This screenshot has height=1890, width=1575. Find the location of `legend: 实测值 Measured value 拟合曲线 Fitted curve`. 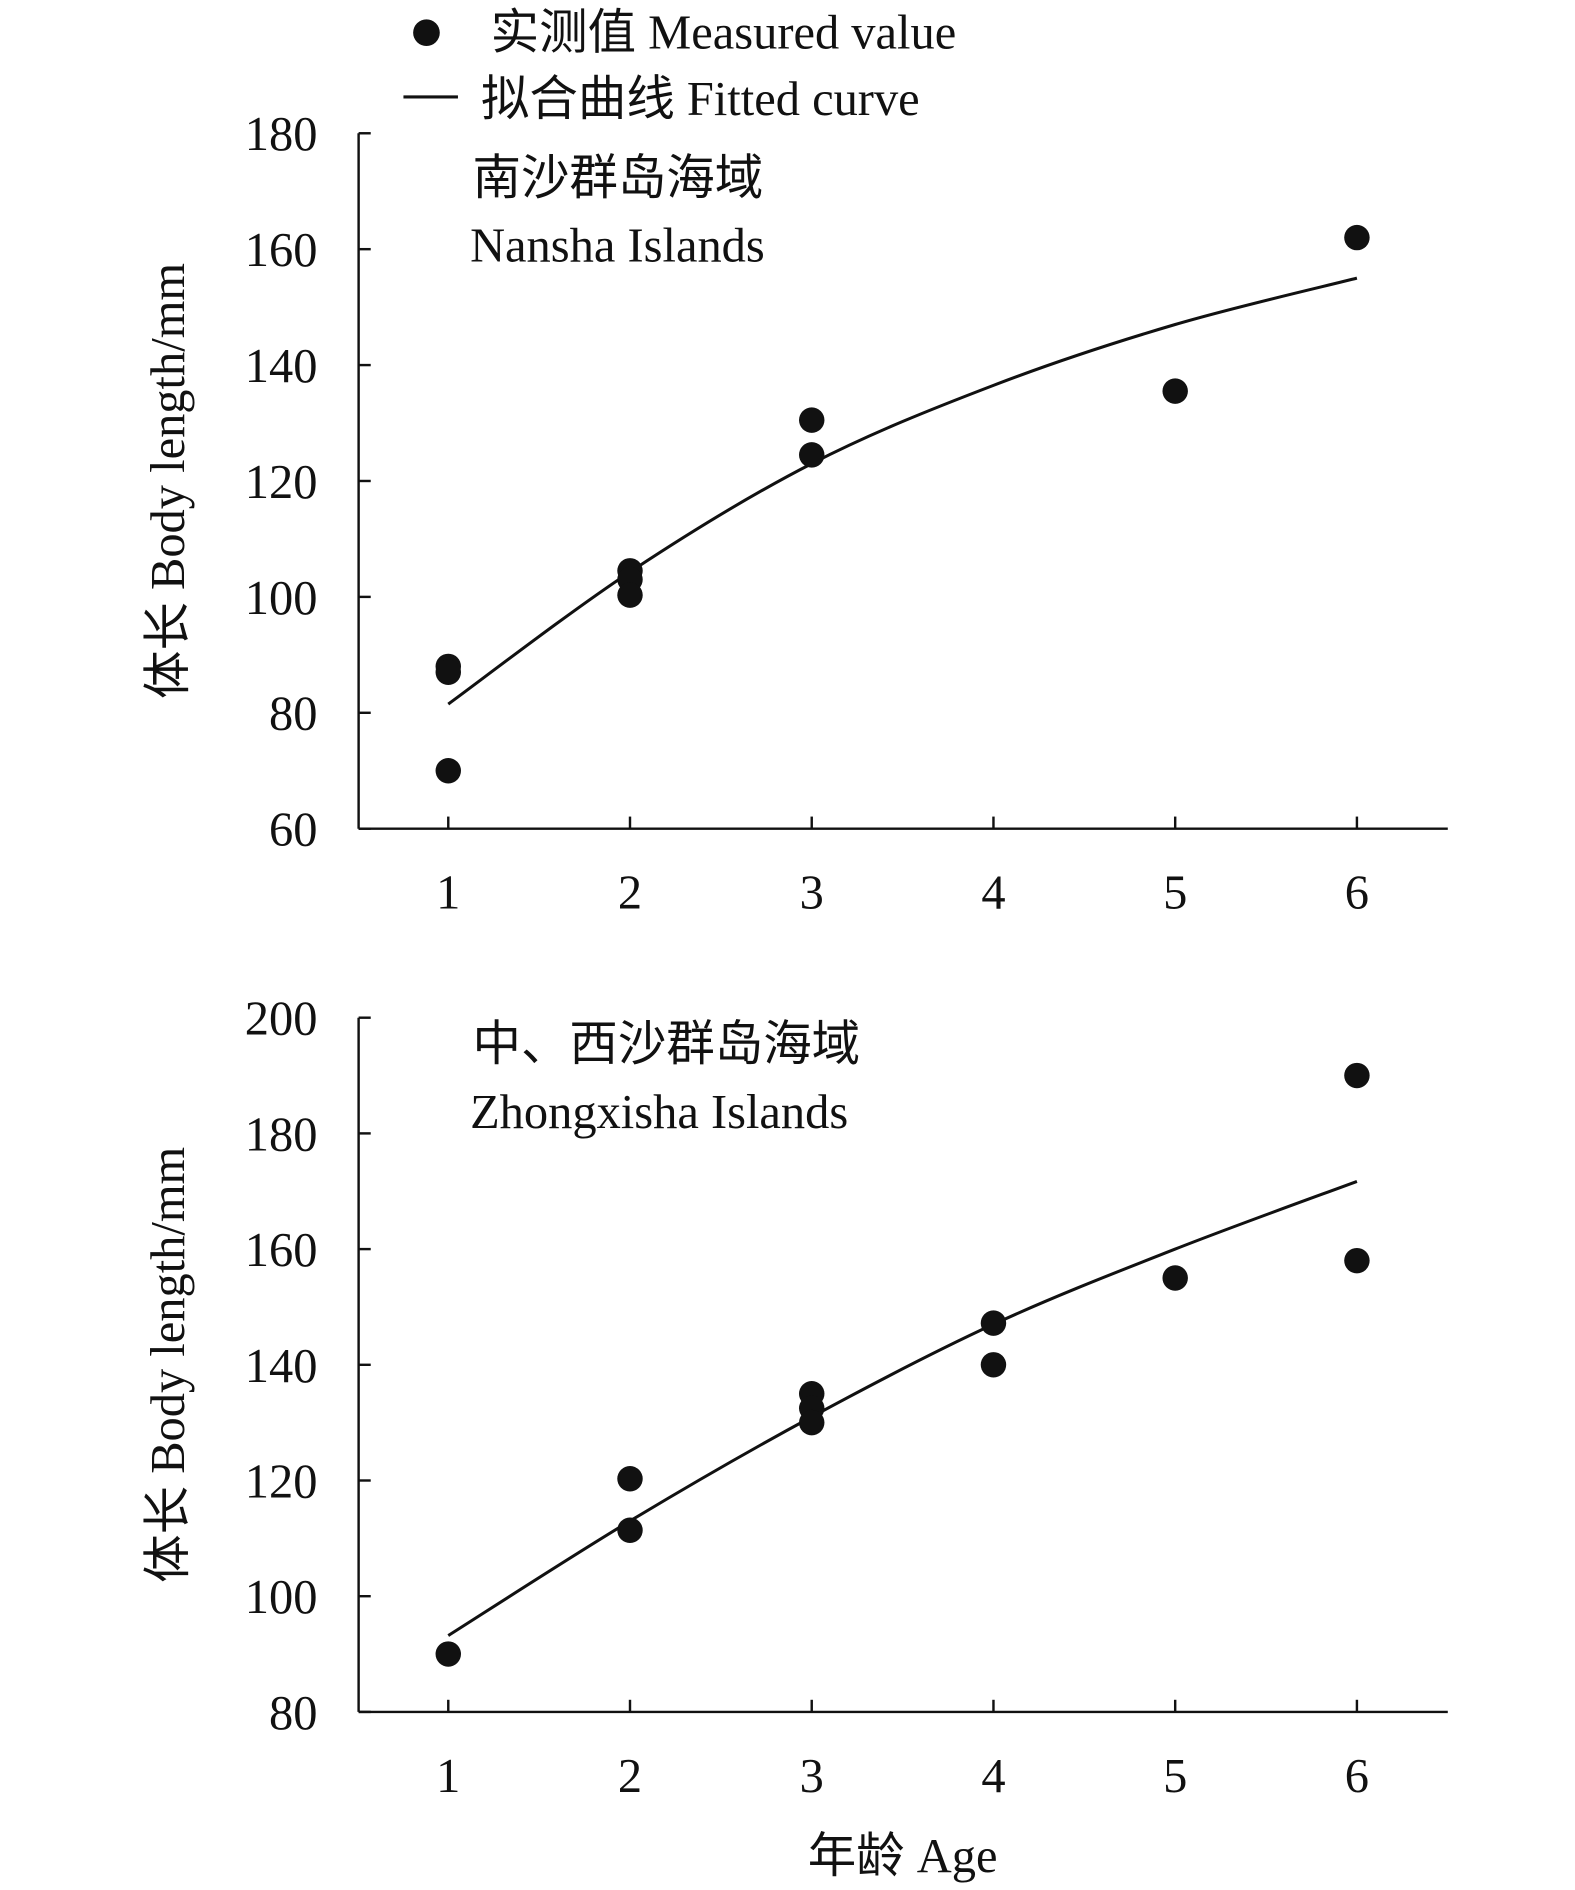

legend: 实测值 Measured value 拟合曲线 Fitted curve is located at coordinates (679, 66).